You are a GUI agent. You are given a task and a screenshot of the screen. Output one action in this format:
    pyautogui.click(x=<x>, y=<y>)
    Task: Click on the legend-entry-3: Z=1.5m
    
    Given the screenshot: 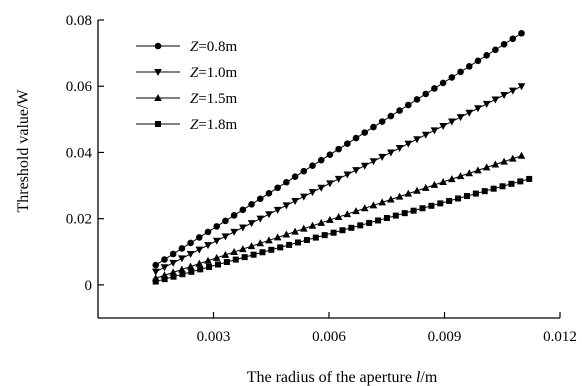 What is the action you would take?
    pyautogui.click(x=187, y=99)
    